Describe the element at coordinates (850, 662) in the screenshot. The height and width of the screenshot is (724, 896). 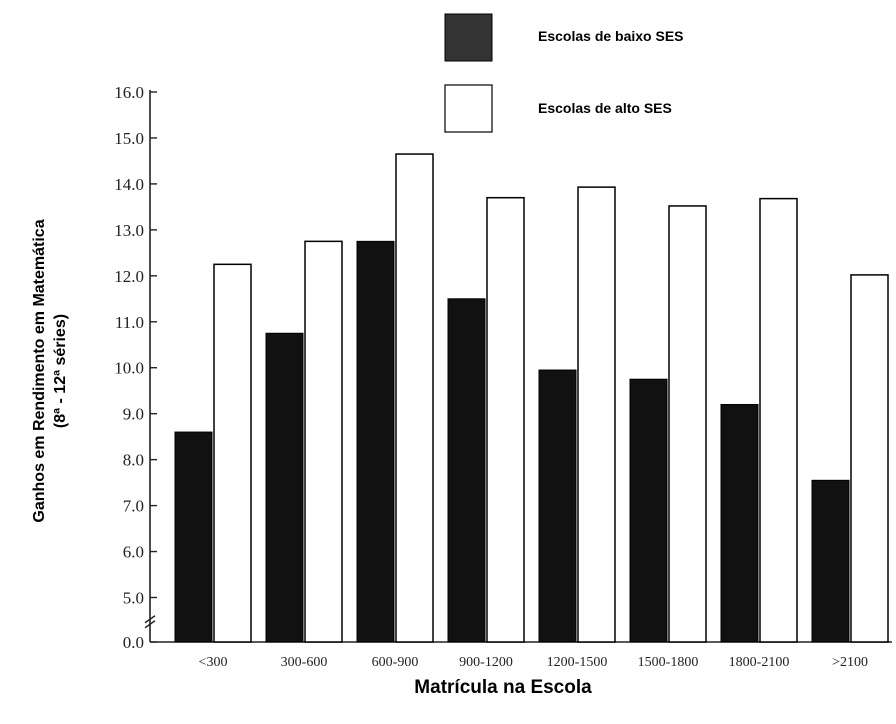
I see `x-tick-label: >2100` at that location.